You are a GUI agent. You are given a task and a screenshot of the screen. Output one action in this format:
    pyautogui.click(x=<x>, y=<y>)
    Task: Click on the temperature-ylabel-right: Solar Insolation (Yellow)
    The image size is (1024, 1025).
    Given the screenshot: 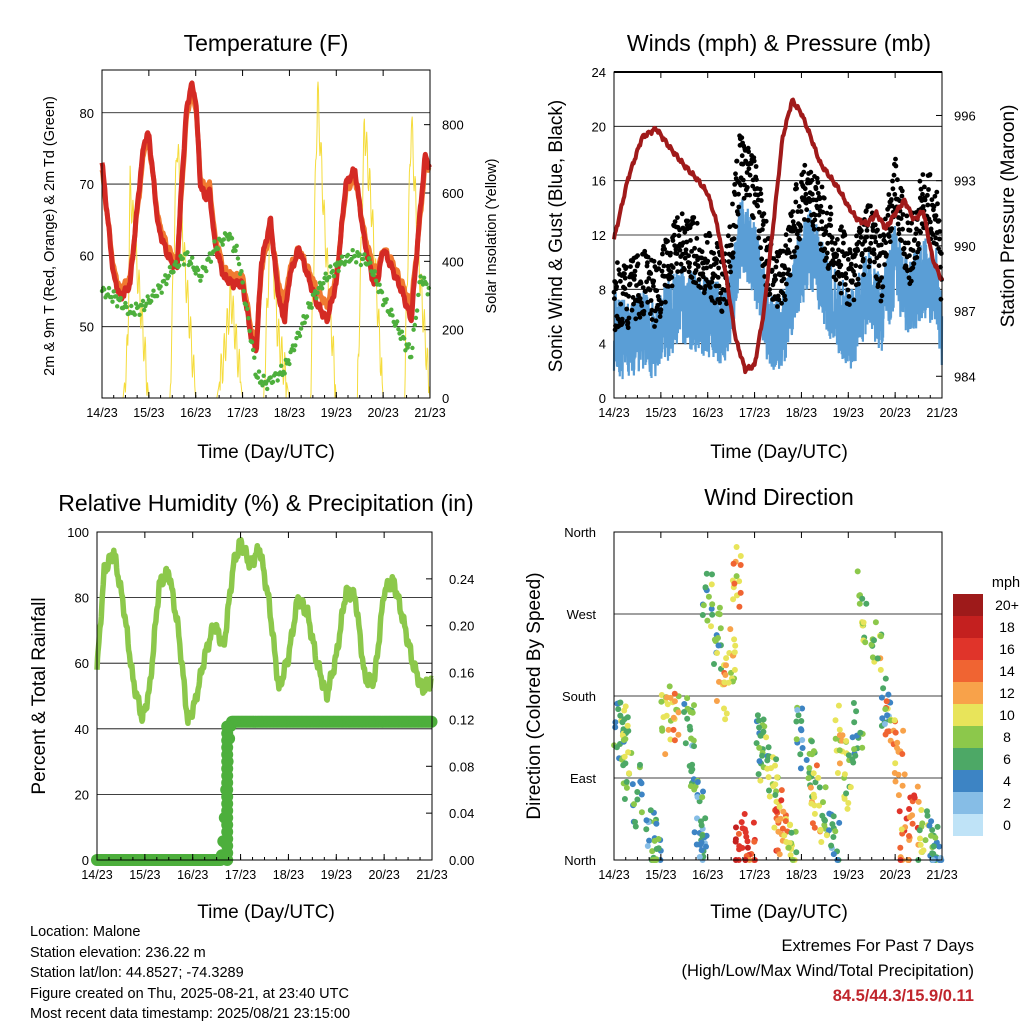 What is the action you would take?
    pyautogui.click(x=492, y=235)
    